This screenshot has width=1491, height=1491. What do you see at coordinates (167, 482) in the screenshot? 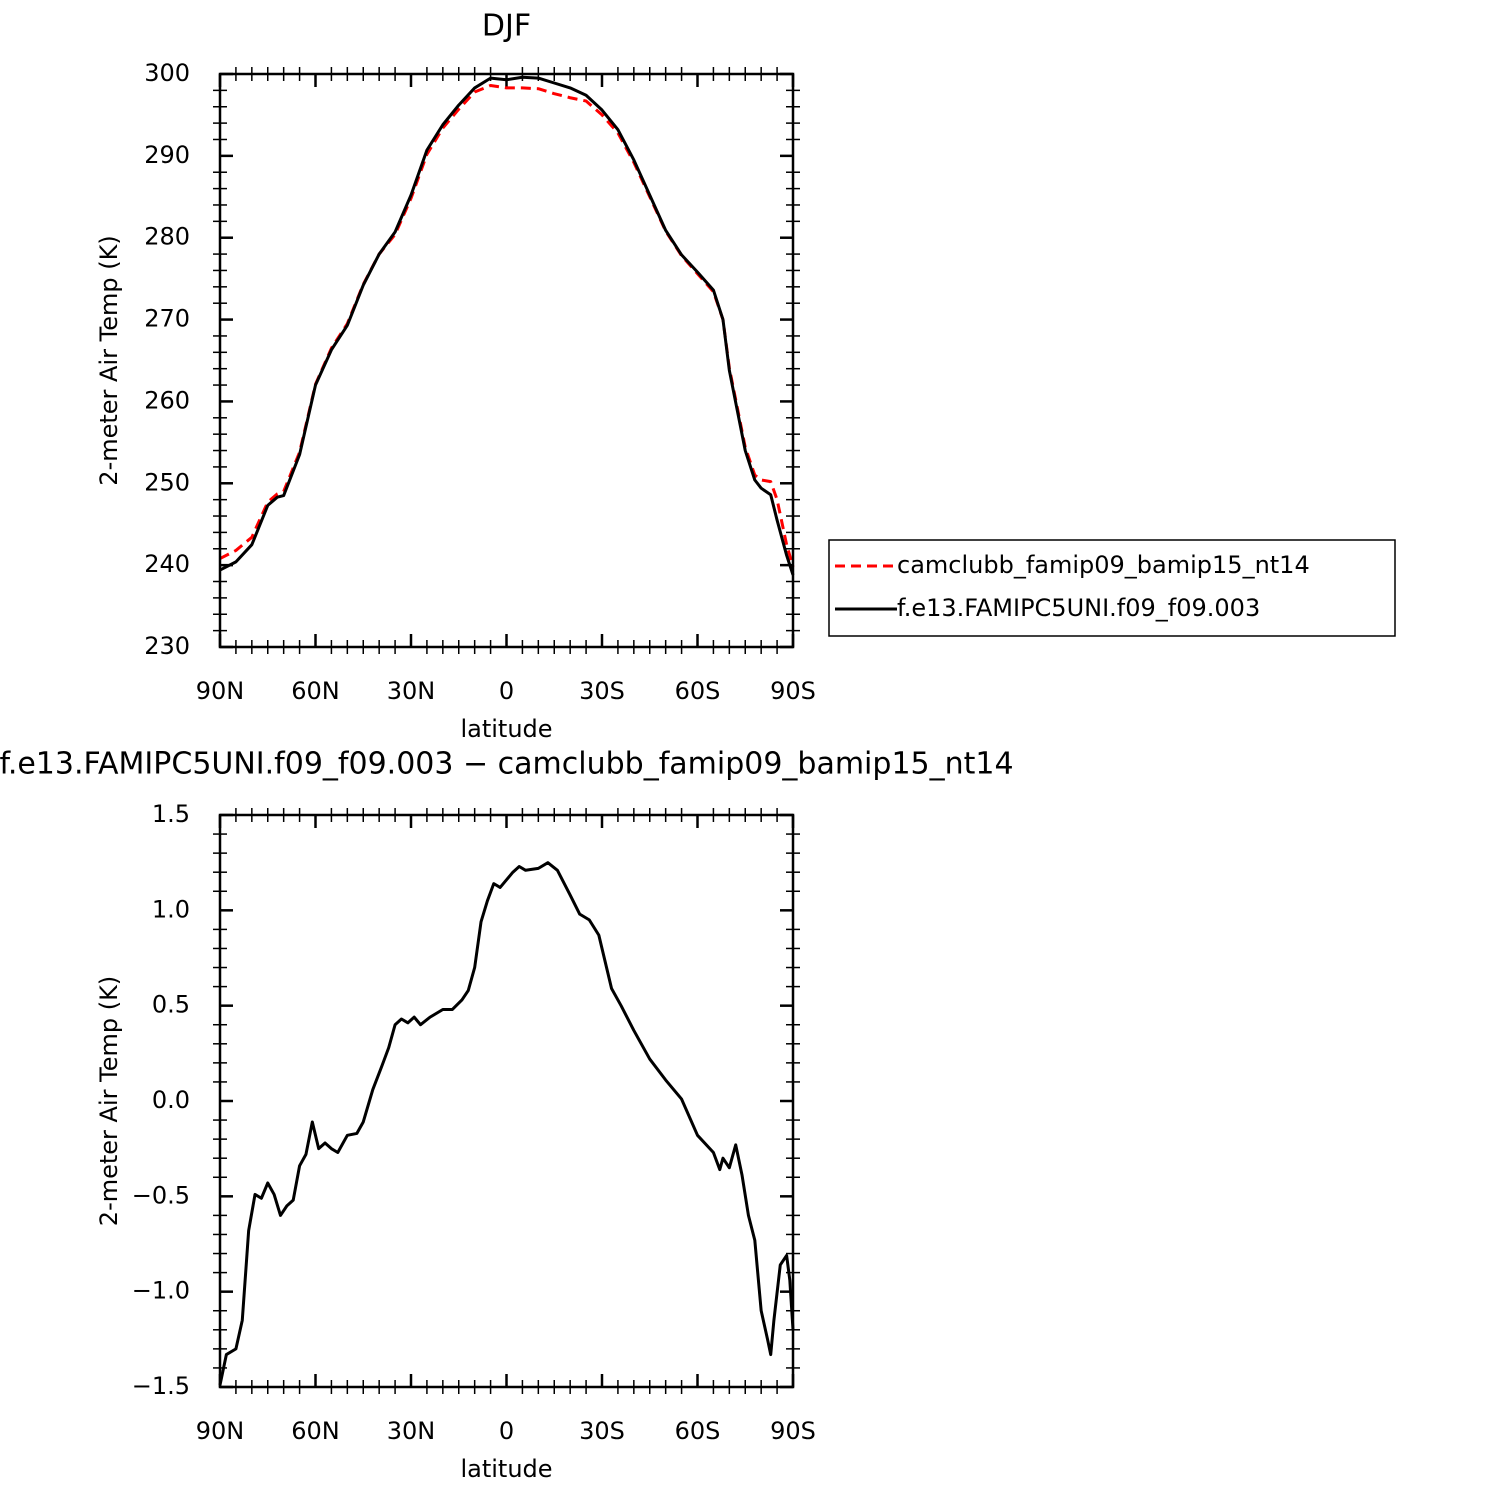
I see `y-tick-label: 250` at bounding box center [167, 482].